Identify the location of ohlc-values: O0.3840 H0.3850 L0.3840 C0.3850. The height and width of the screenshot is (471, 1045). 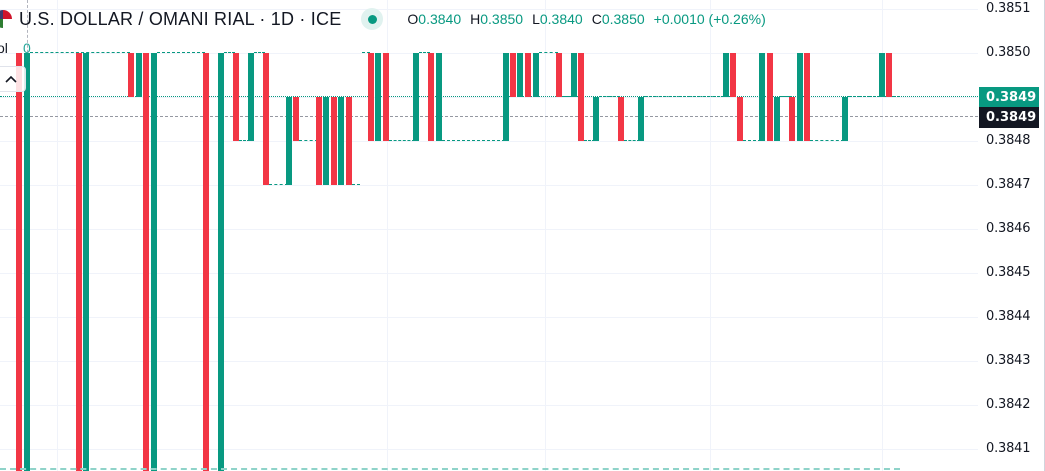
(525, 19).